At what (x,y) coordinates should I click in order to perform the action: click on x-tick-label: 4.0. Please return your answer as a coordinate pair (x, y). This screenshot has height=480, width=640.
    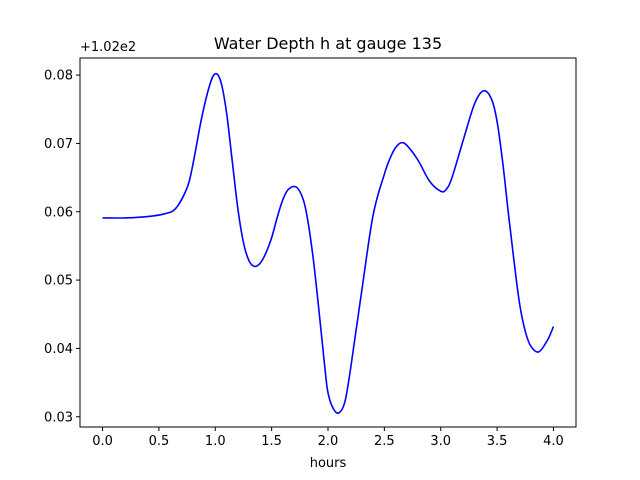
    Looking at the image, I should click on (553, 441).